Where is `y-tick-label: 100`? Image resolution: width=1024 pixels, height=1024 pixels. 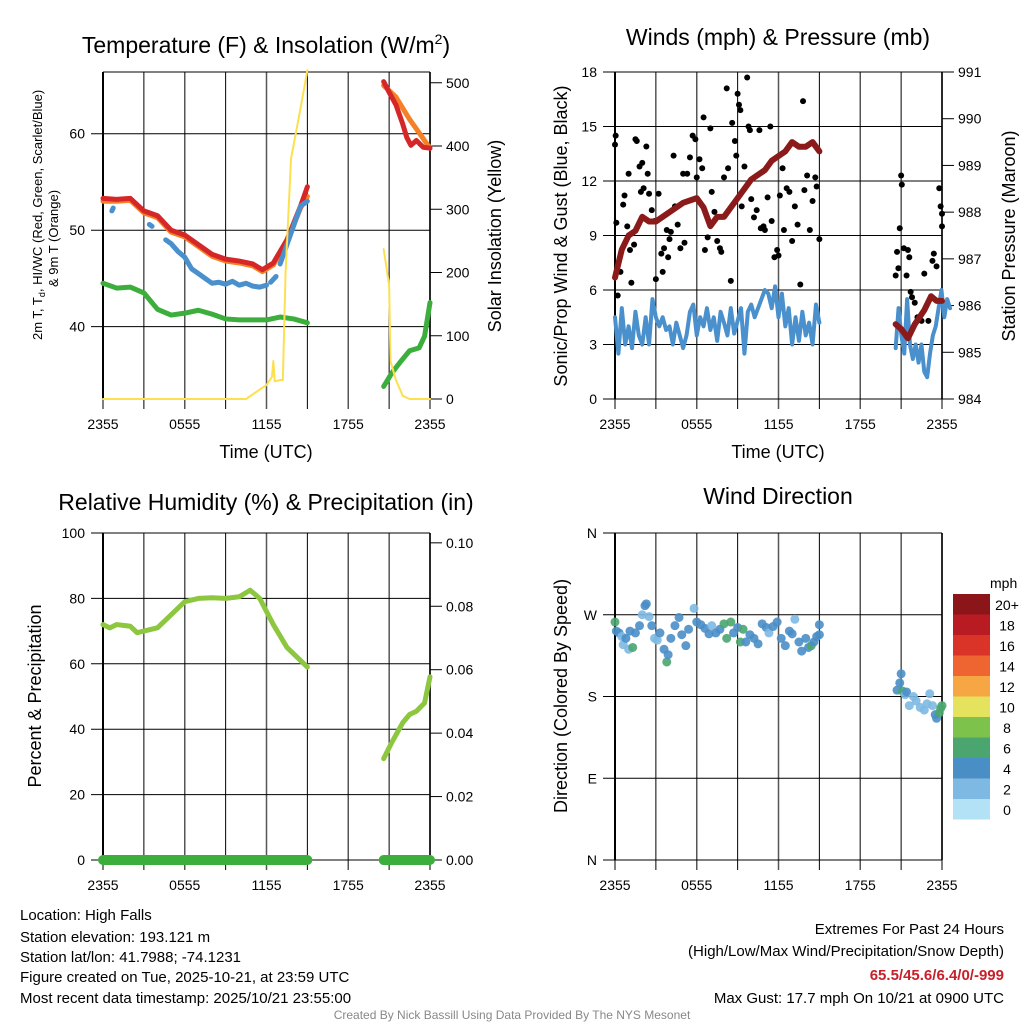
y-tick-label: 100 is located at coordinates (74, 533).